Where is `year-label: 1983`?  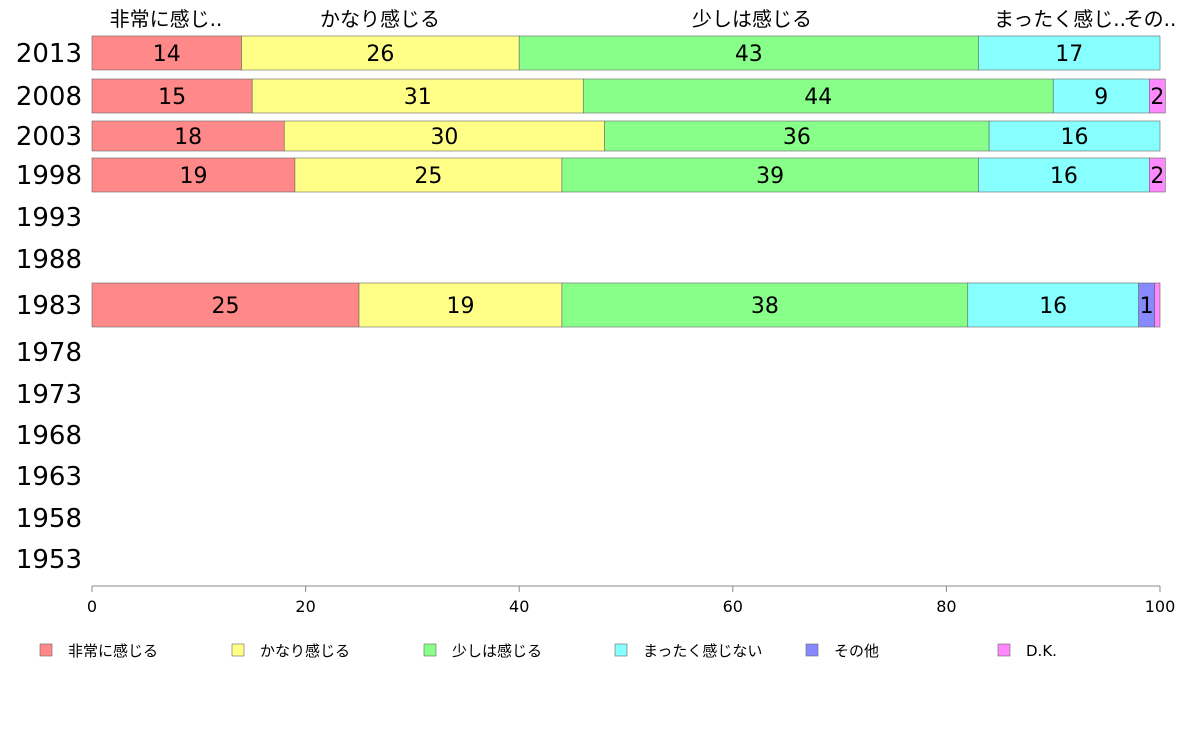
year-label: 1983 is located at coordinates (49, 306).